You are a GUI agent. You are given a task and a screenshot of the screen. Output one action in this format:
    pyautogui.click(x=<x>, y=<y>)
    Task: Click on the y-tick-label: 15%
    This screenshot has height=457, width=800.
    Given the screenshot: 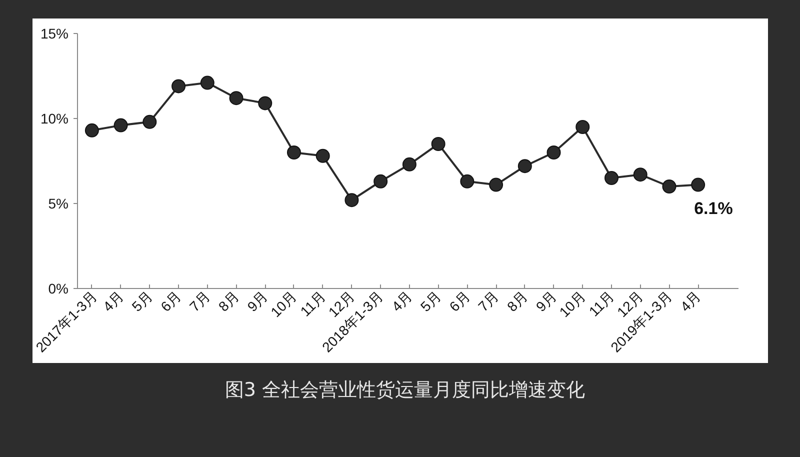 What is the action you would take?
    pyautogui.click(x=54, y=34)
    